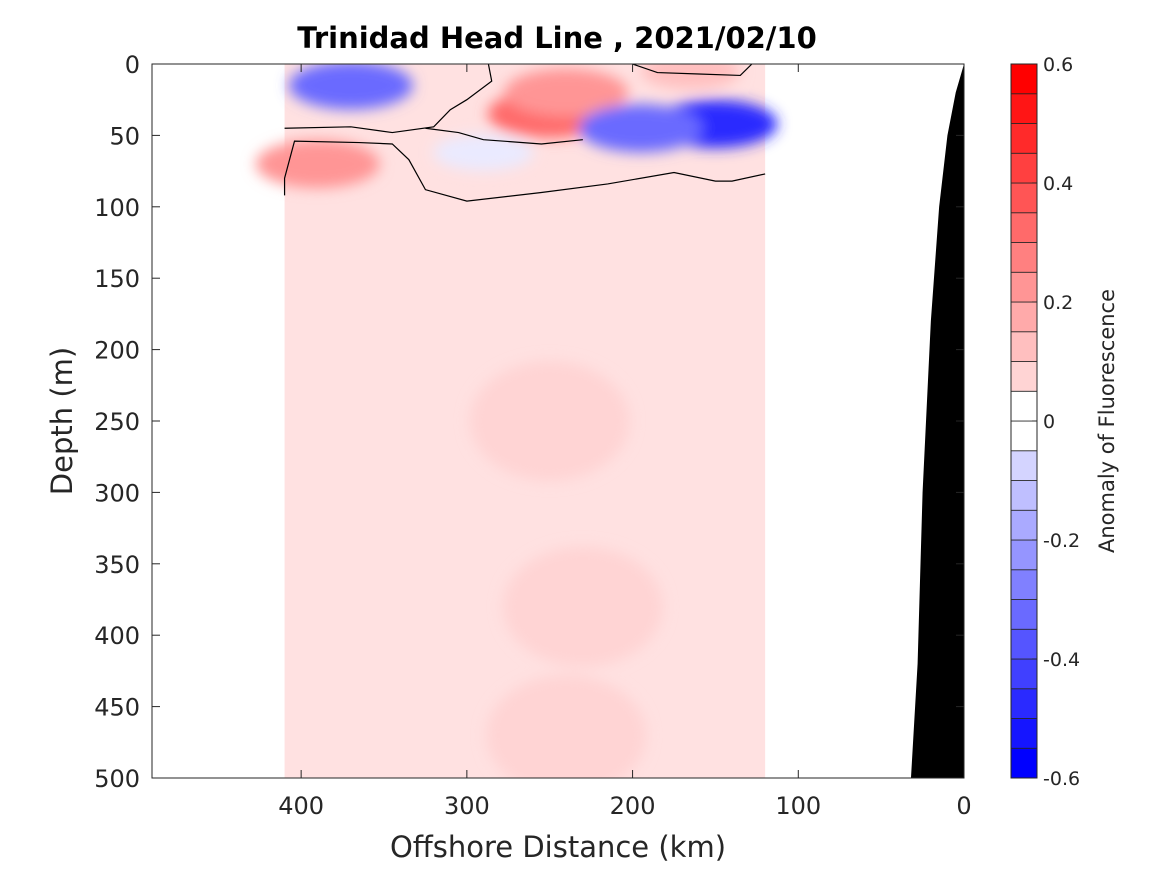 This screenshot has width=1167, height=875. Describe the element at coordinates (963, 806) in the screenshot. I see `x-tick-label-4: 0` at that location.